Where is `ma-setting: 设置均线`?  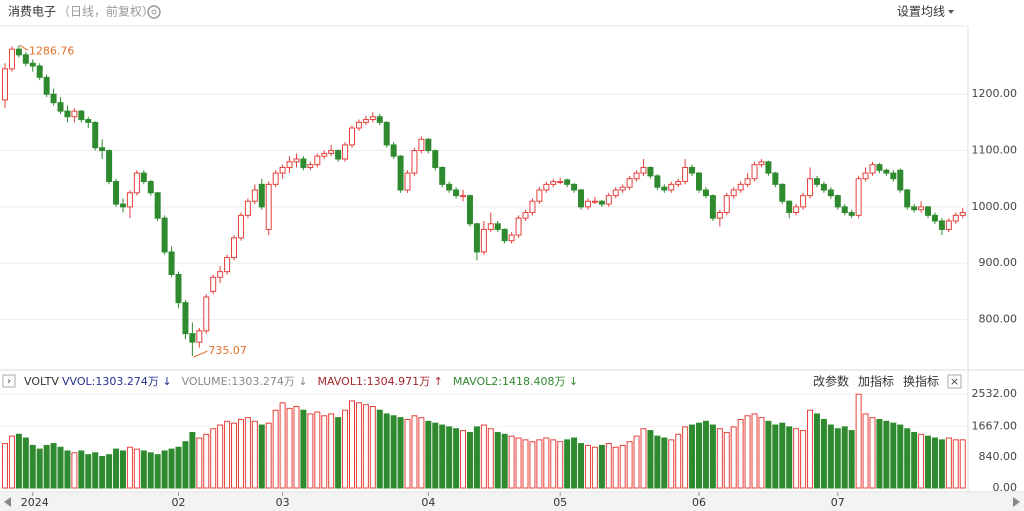
ma-setting: 设置均线 is located at coordinates (921, 12).